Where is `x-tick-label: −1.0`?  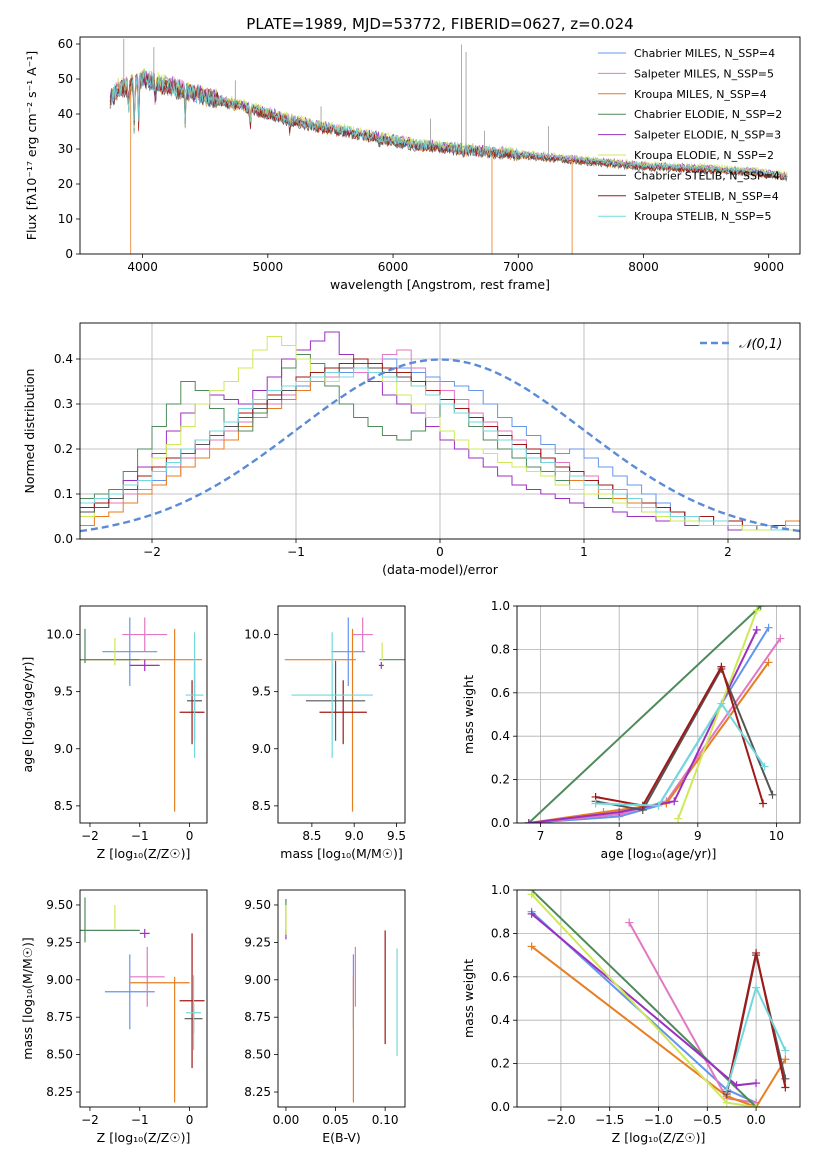 x-tick-label: −1.0 is located at coordinates (658, 1120).